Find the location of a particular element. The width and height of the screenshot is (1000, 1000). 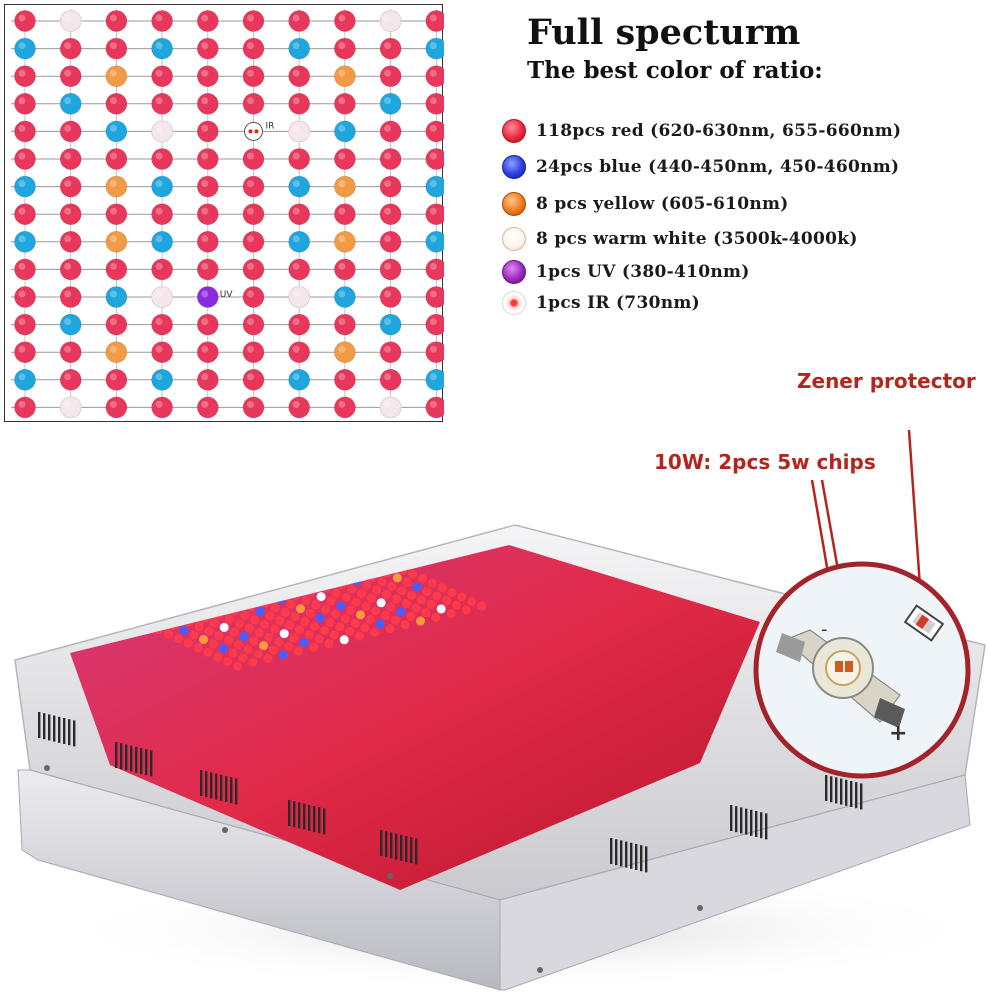

warm-white-led-icon is located at coordinates (514, 239).